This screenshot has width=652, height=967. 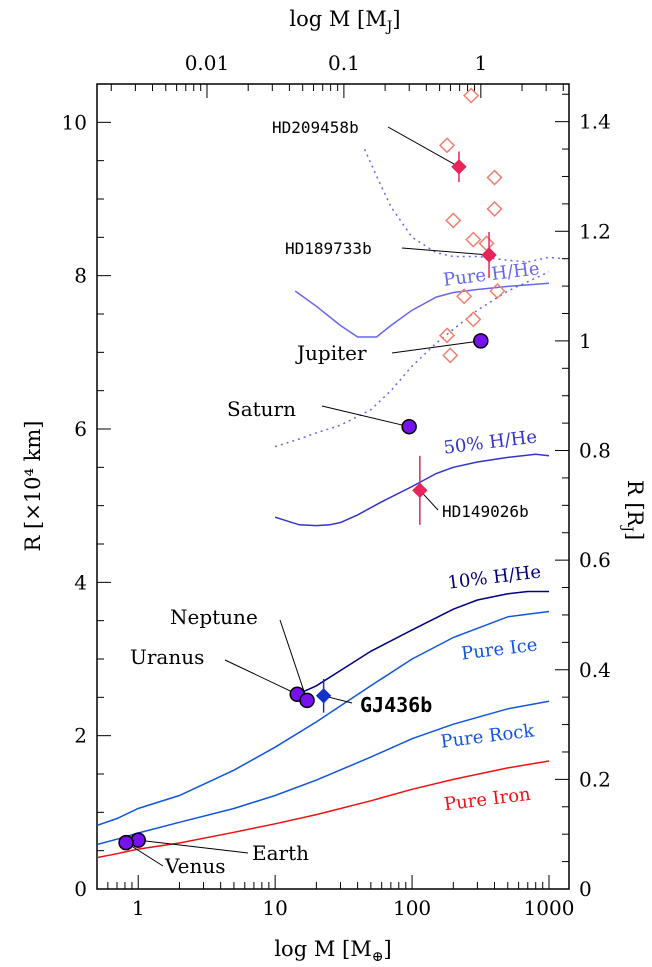 I want to click on right-tick-label: 1.4, so click(x=595, y=122).